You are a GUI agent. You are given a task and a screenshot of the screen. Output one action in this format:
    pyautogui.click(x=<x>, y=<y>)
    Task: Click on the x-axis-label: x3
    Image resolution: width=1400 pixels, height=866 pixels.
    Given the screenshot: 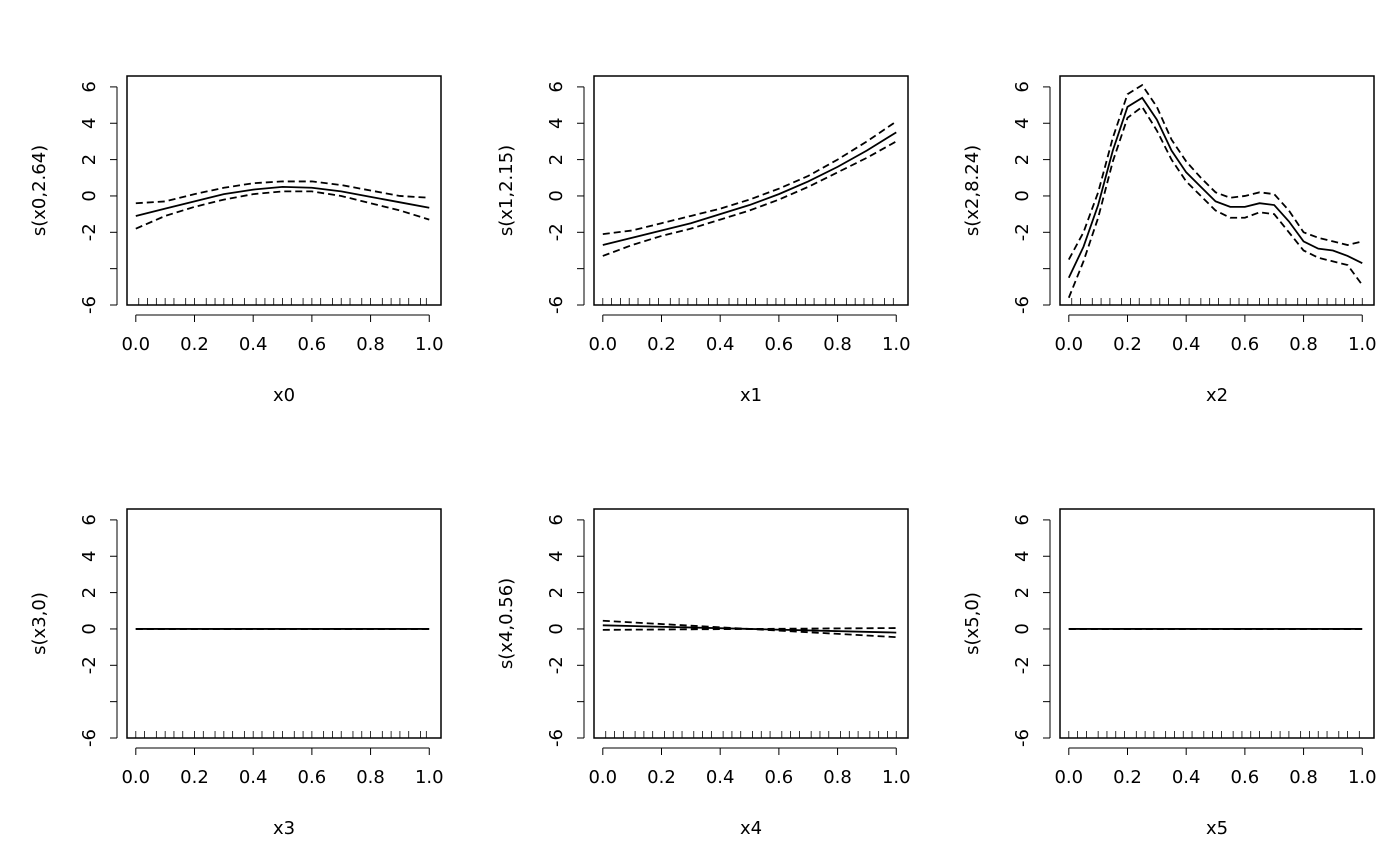 What is the action you would take?
    pyautogui.click(x=284, y=828)
    